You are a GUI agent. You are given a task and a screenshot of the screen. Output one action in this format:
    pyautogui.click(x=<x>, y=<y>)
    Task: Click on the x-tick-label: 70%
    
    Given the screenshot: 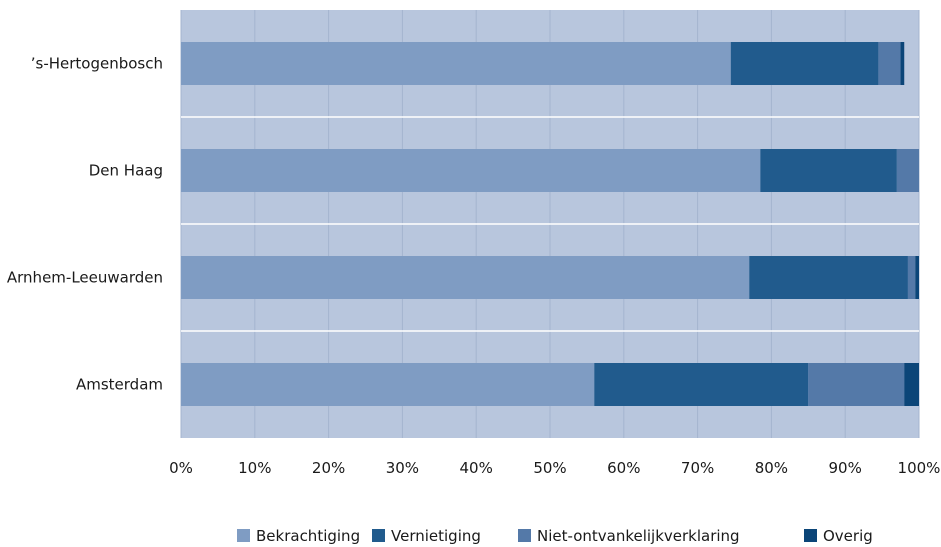 What is the action you would take?
    pyautogui.click(x=697, y=468)
    